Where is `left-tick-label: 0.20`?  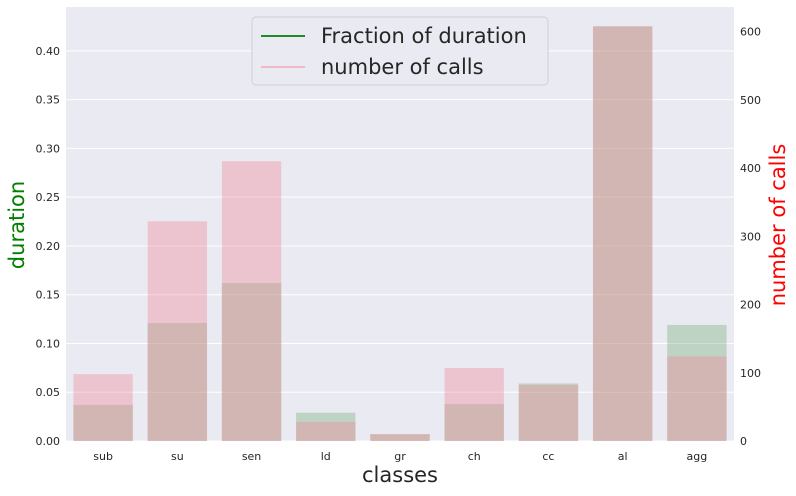 left-tick-label: 0.20 is located at coordinates (48, 246).